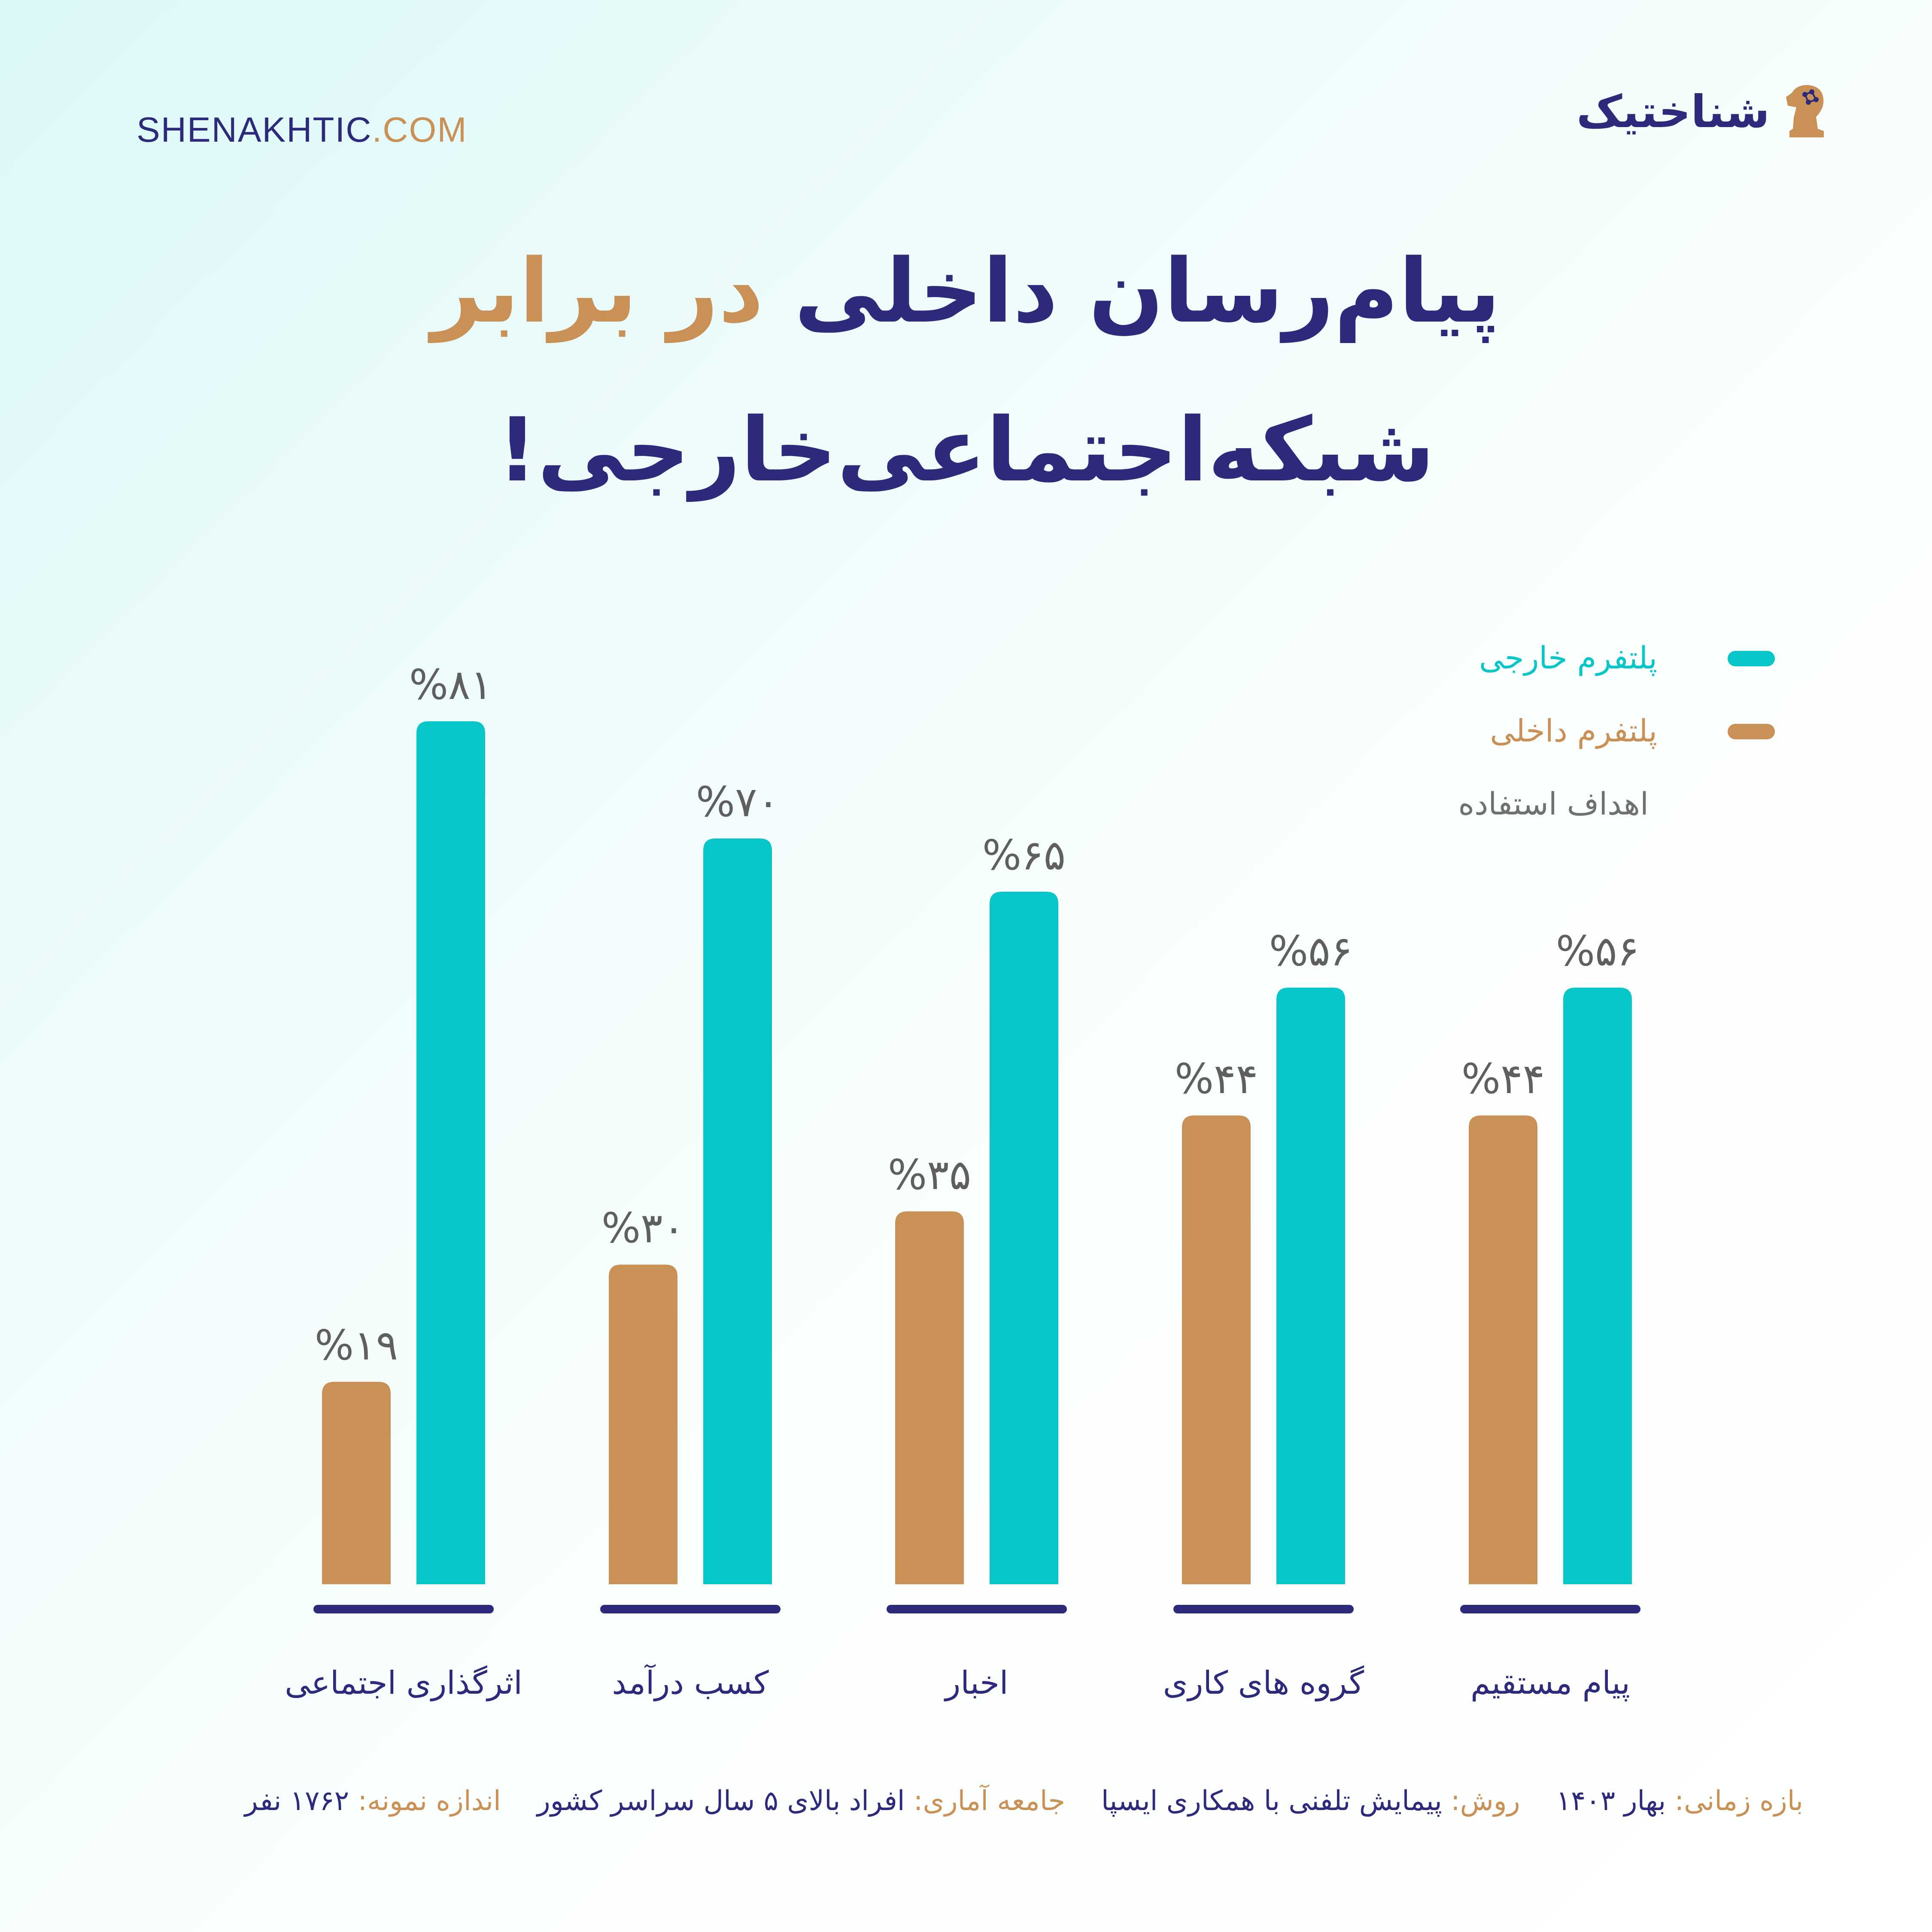 Image resolution: width=1932 pixels, height=1932 pixels. I want to click on value-label-domestic-4: %۴۴, so click(1503, 1079).